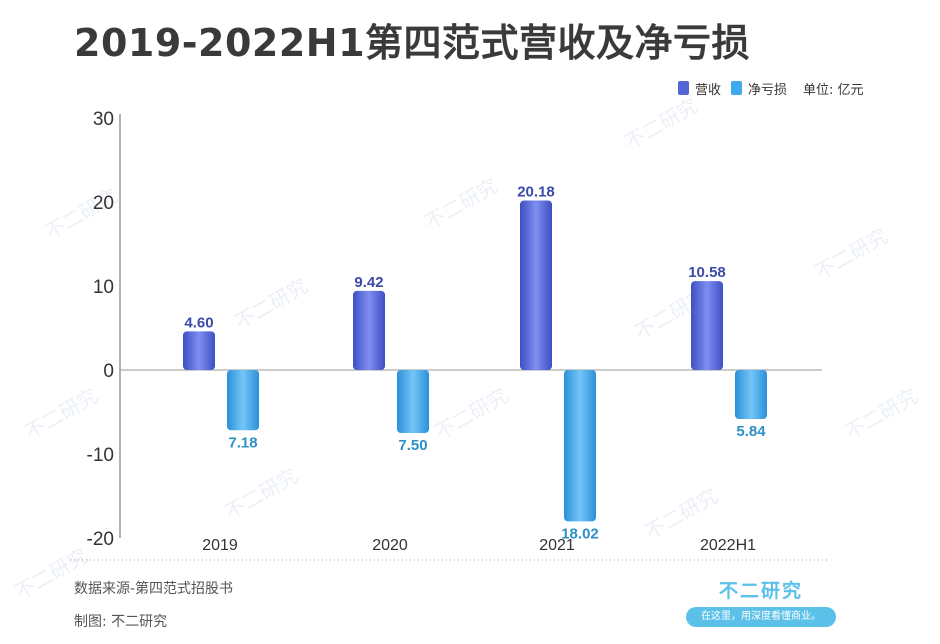 This screenshot has width=940, height=644. Describe the element at coordinates (154, 589) in the screenshot. I see `data-source: 数据来源-第四范式招股书` at that location.